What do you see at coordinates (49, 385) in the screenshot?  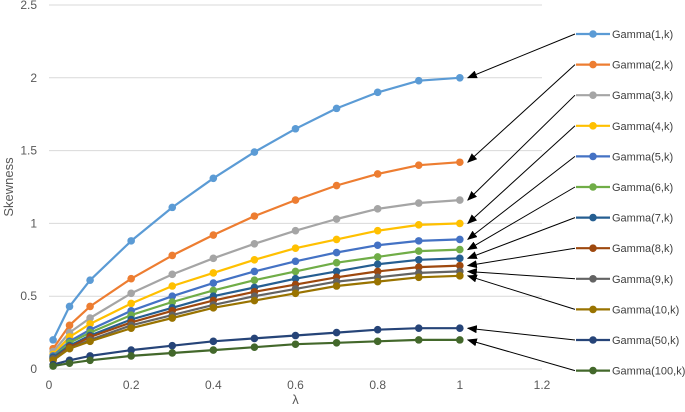 I see `x-tick-label: 0` at bounding box center [49, 385].